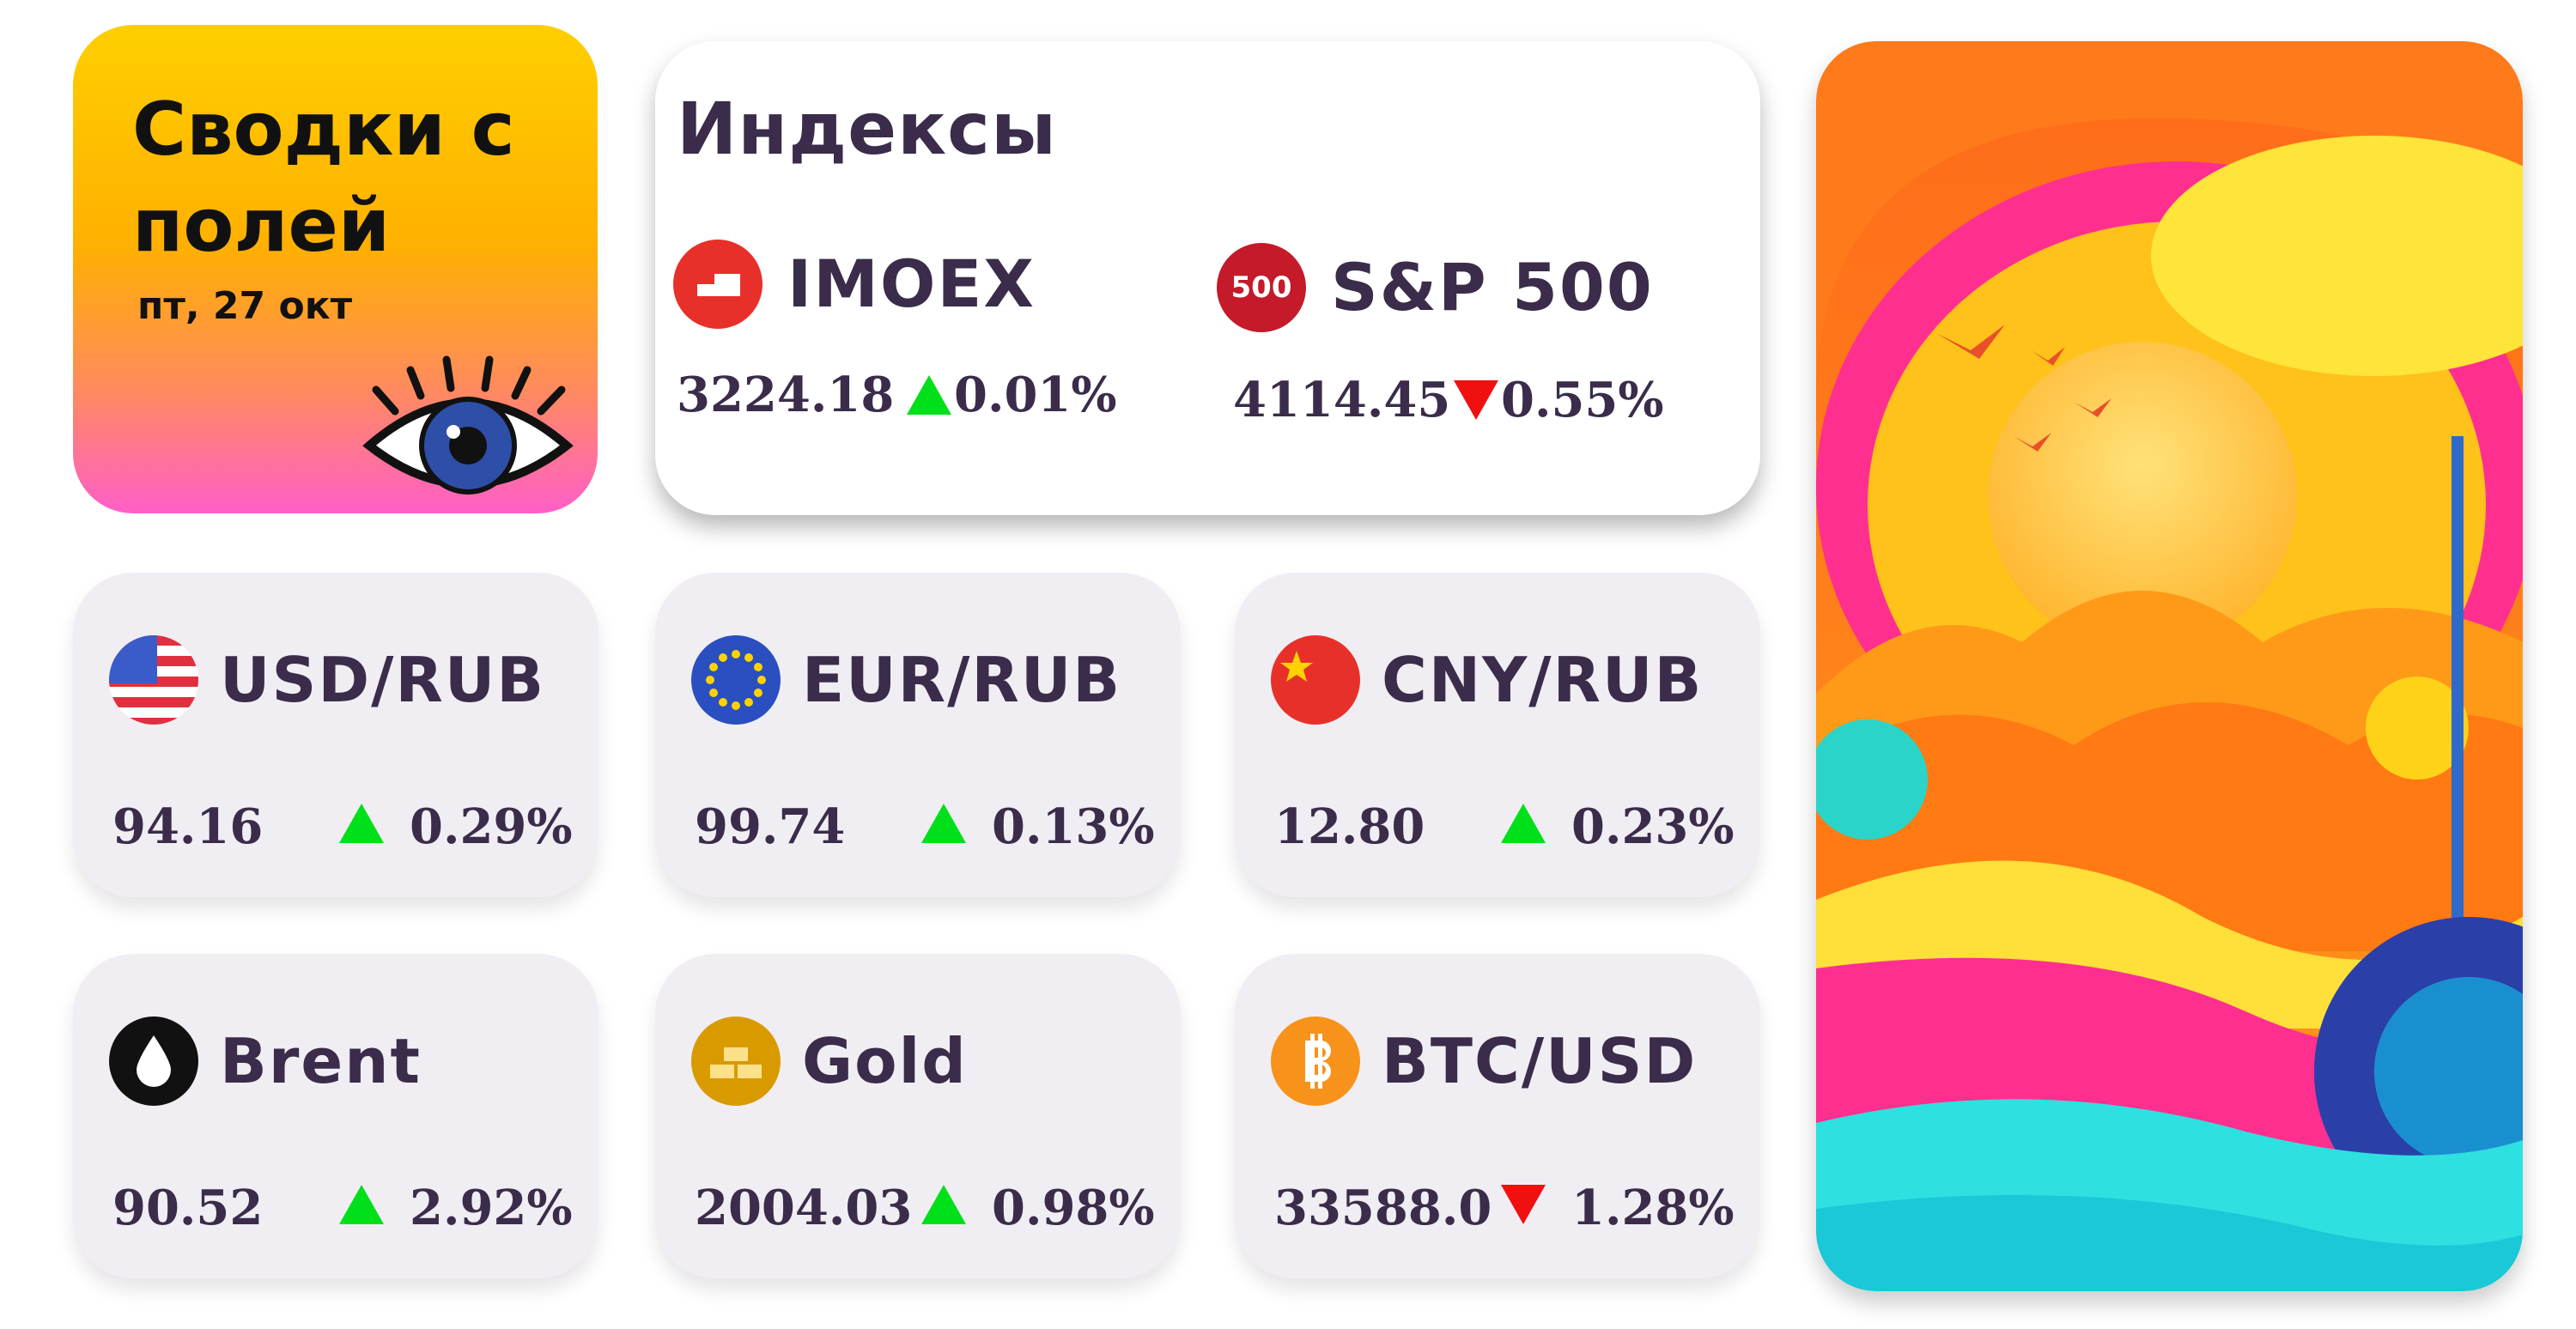 Image resolution: width=2576 pixels, height=1329 pixels. I want to click on index-value: 4114.45, so click(1342, 400).